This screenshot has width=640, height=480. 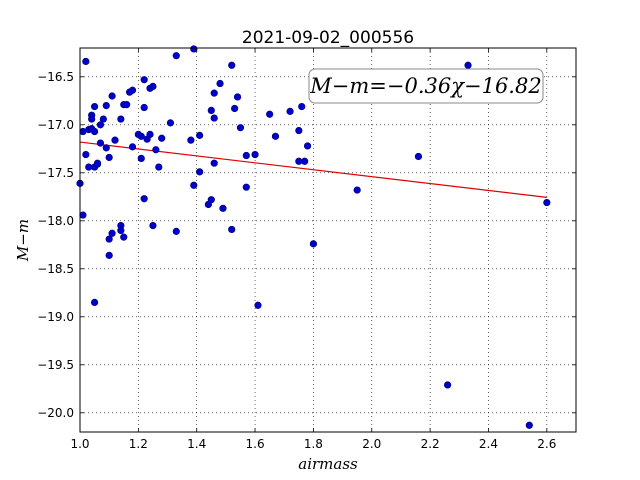 I want to click on y-tick-label: −18.5, so click(x=55, y=269).